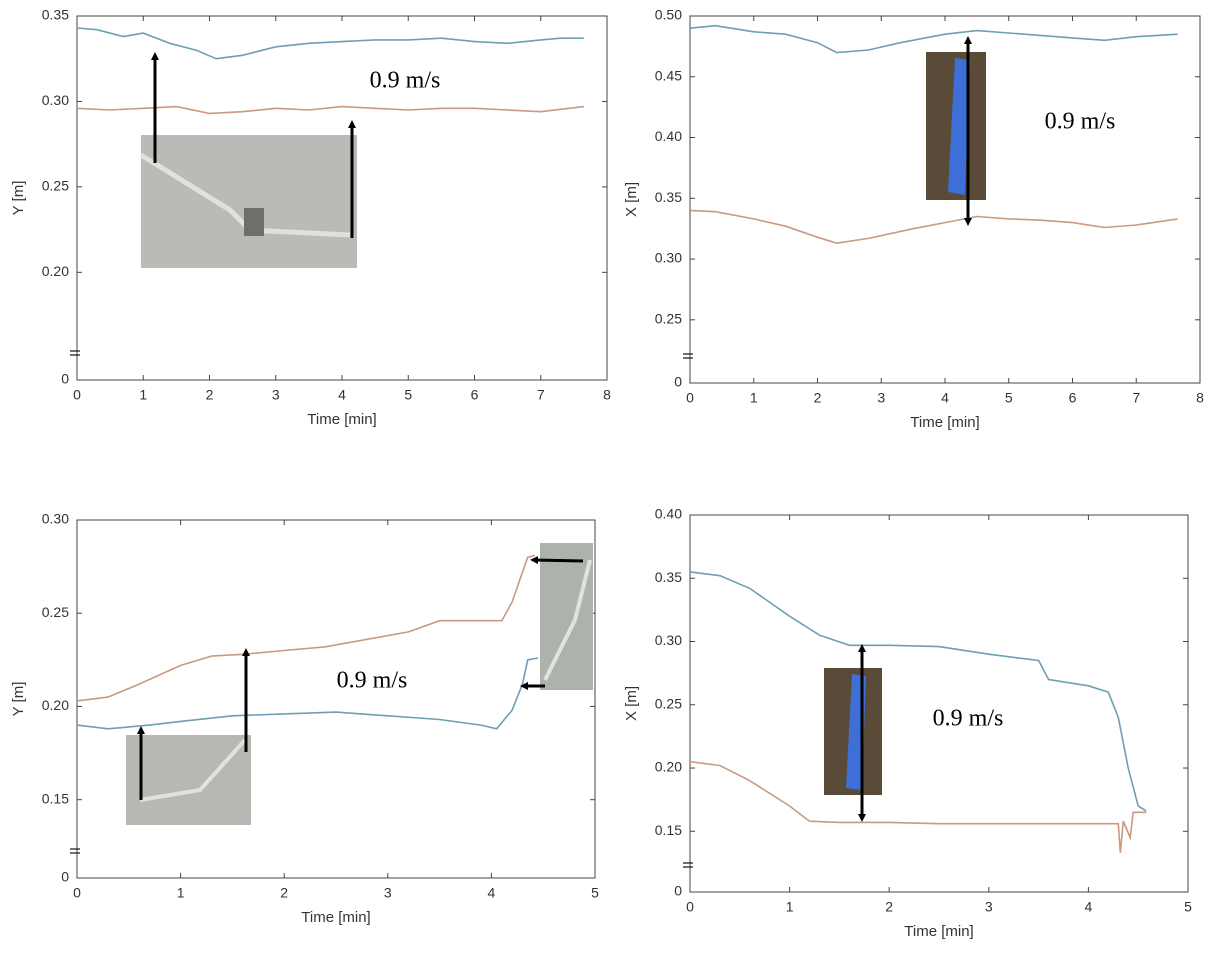  What do you see at coordinates (668, 15) in the screenshot?
I see `y-tick-label: 0.50` at bounding box center [668, 15].